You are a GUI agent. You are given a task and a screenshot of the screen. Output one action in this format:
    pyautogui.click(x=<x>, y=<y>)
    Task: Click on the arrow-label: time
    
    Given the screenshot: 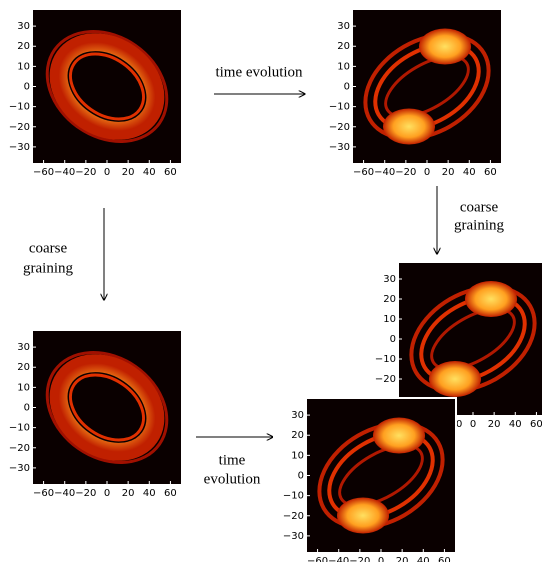 What is the action you would take?
    pyautogui.click(x=232, y=460)
    